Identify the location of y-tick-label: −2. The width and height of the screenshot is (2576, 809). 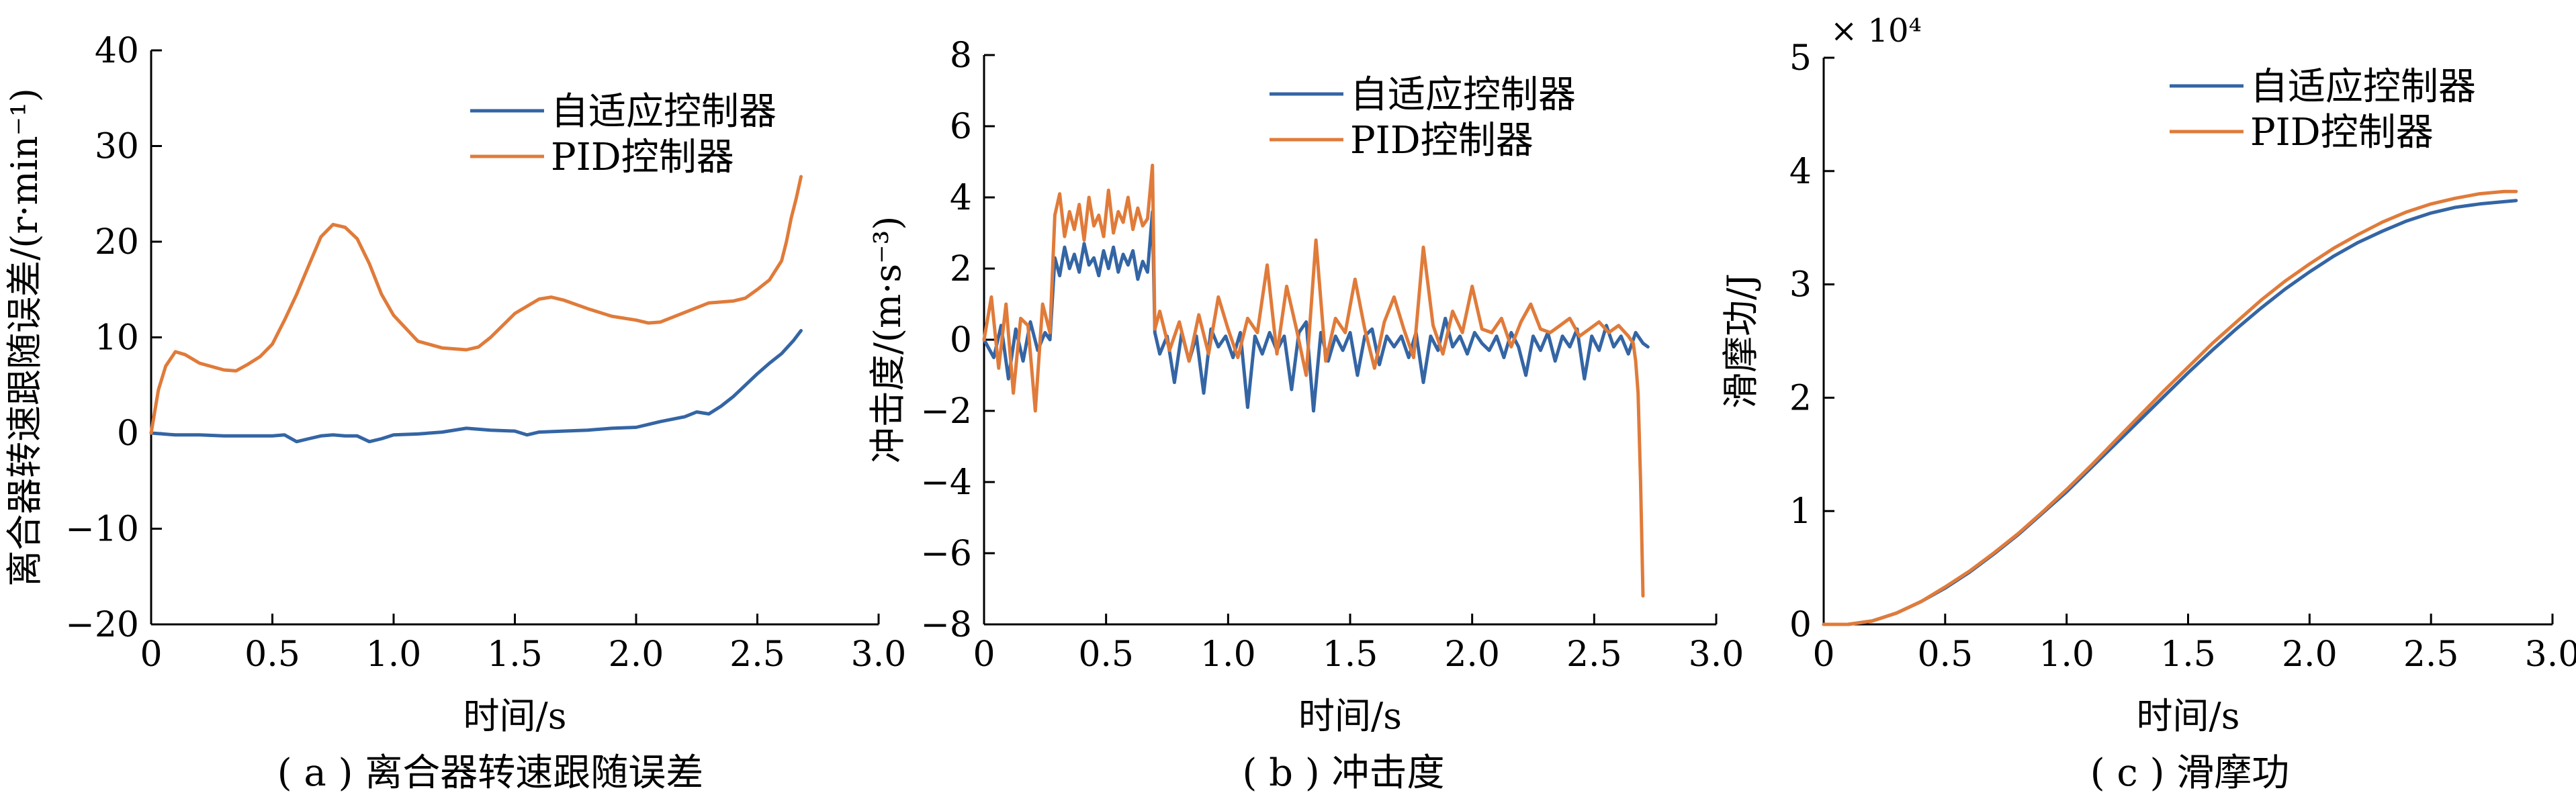
(946, 411).